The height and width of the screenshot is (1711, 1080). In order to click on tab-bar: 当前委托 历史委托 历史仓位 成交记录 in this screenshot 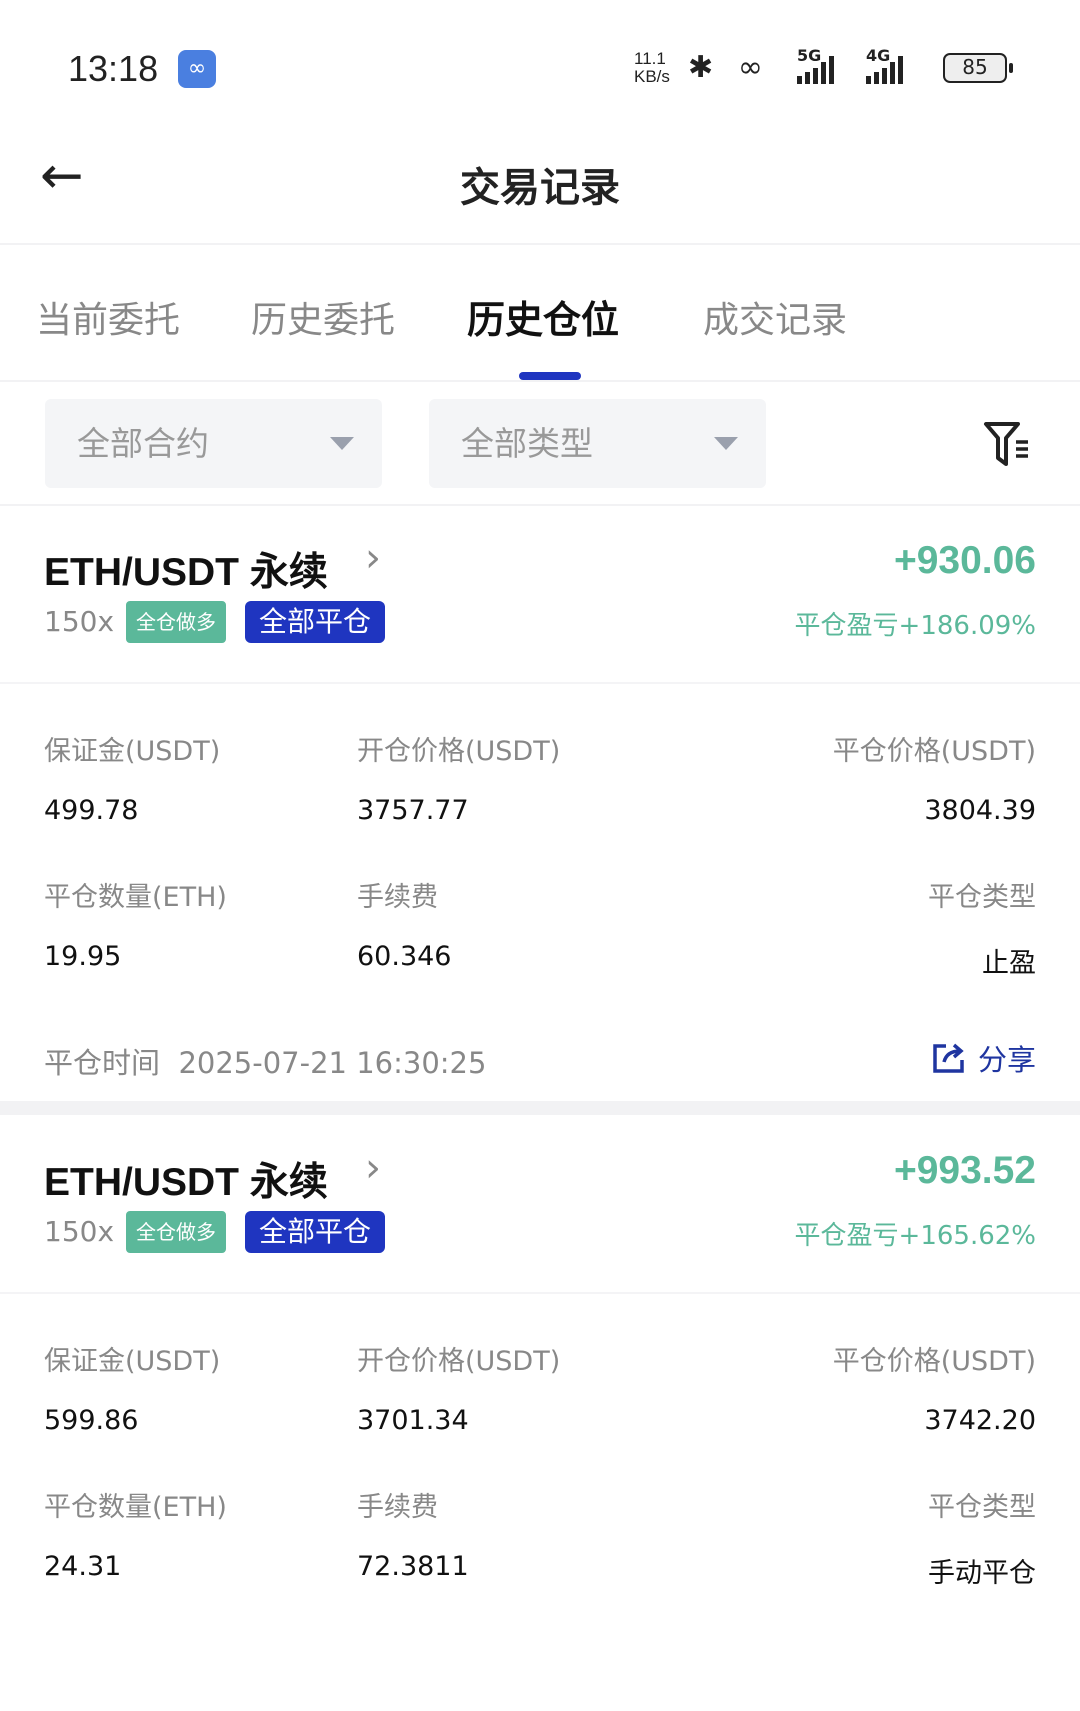, I will do `click(540, 314)`.